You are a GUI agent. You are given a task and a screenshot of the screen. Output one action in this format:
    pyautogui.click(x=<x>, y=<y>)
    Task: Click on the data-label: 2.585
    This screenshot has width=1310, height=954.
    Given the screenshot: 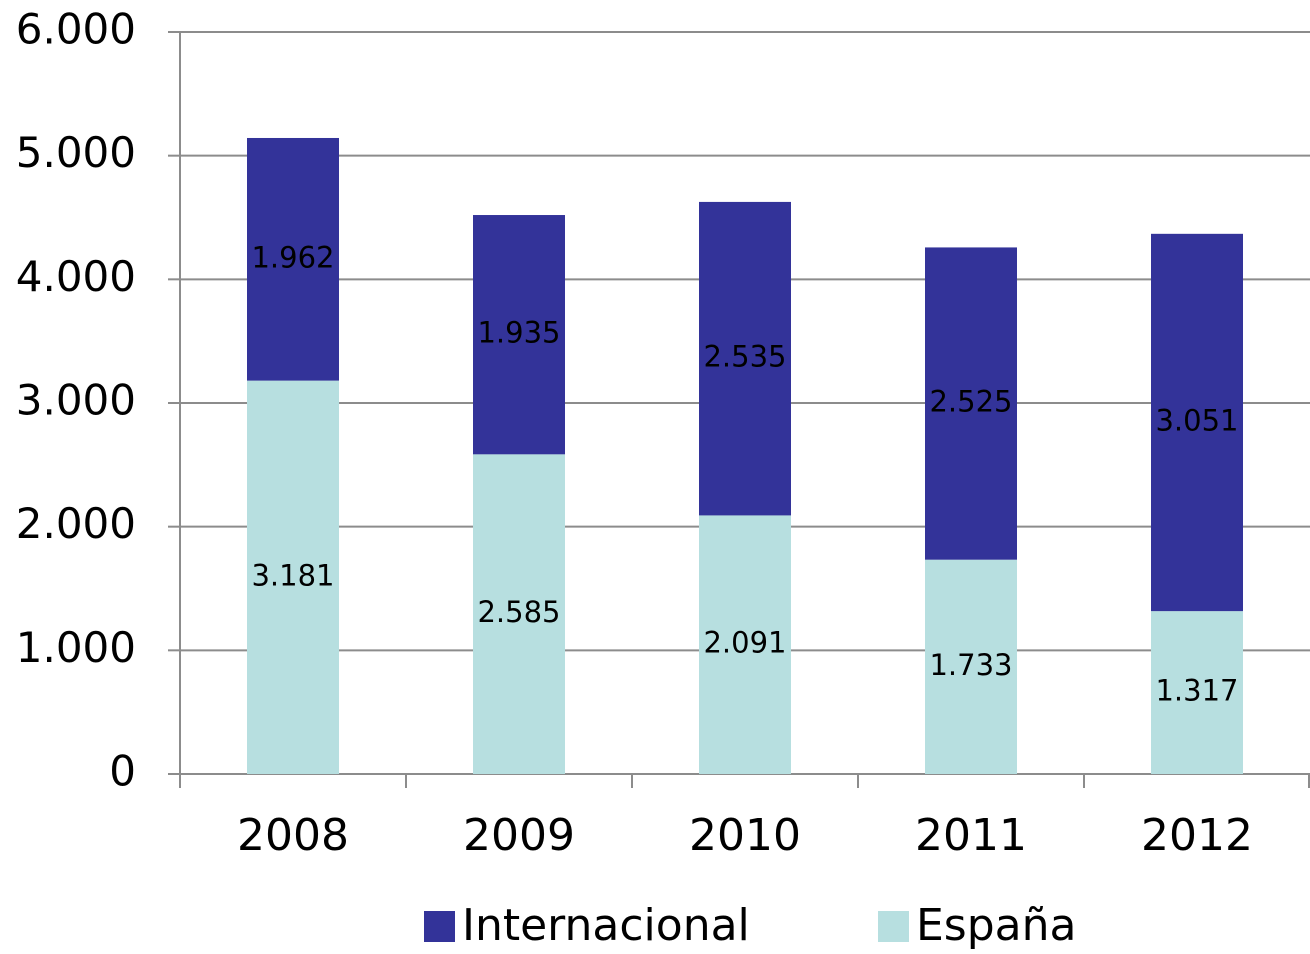 What is the action you would take?
    pyautogui.click(x=518, y=612)
    